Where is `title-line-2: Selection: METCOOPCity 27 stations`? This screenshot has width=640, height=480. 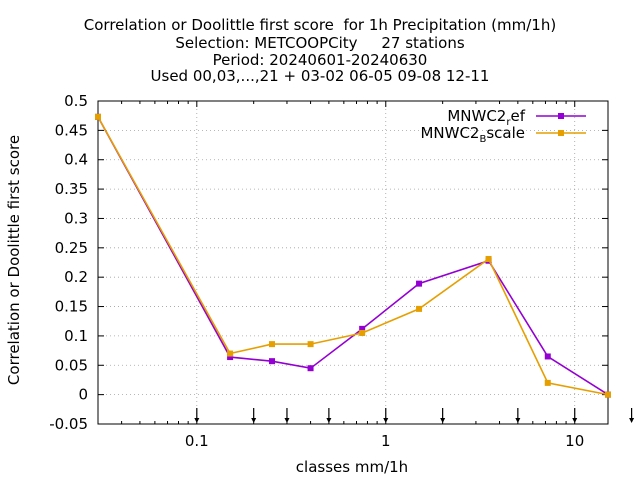 title-line-2: Selection: METCOOPCity 27 stations is located at coordinates (320, 43).